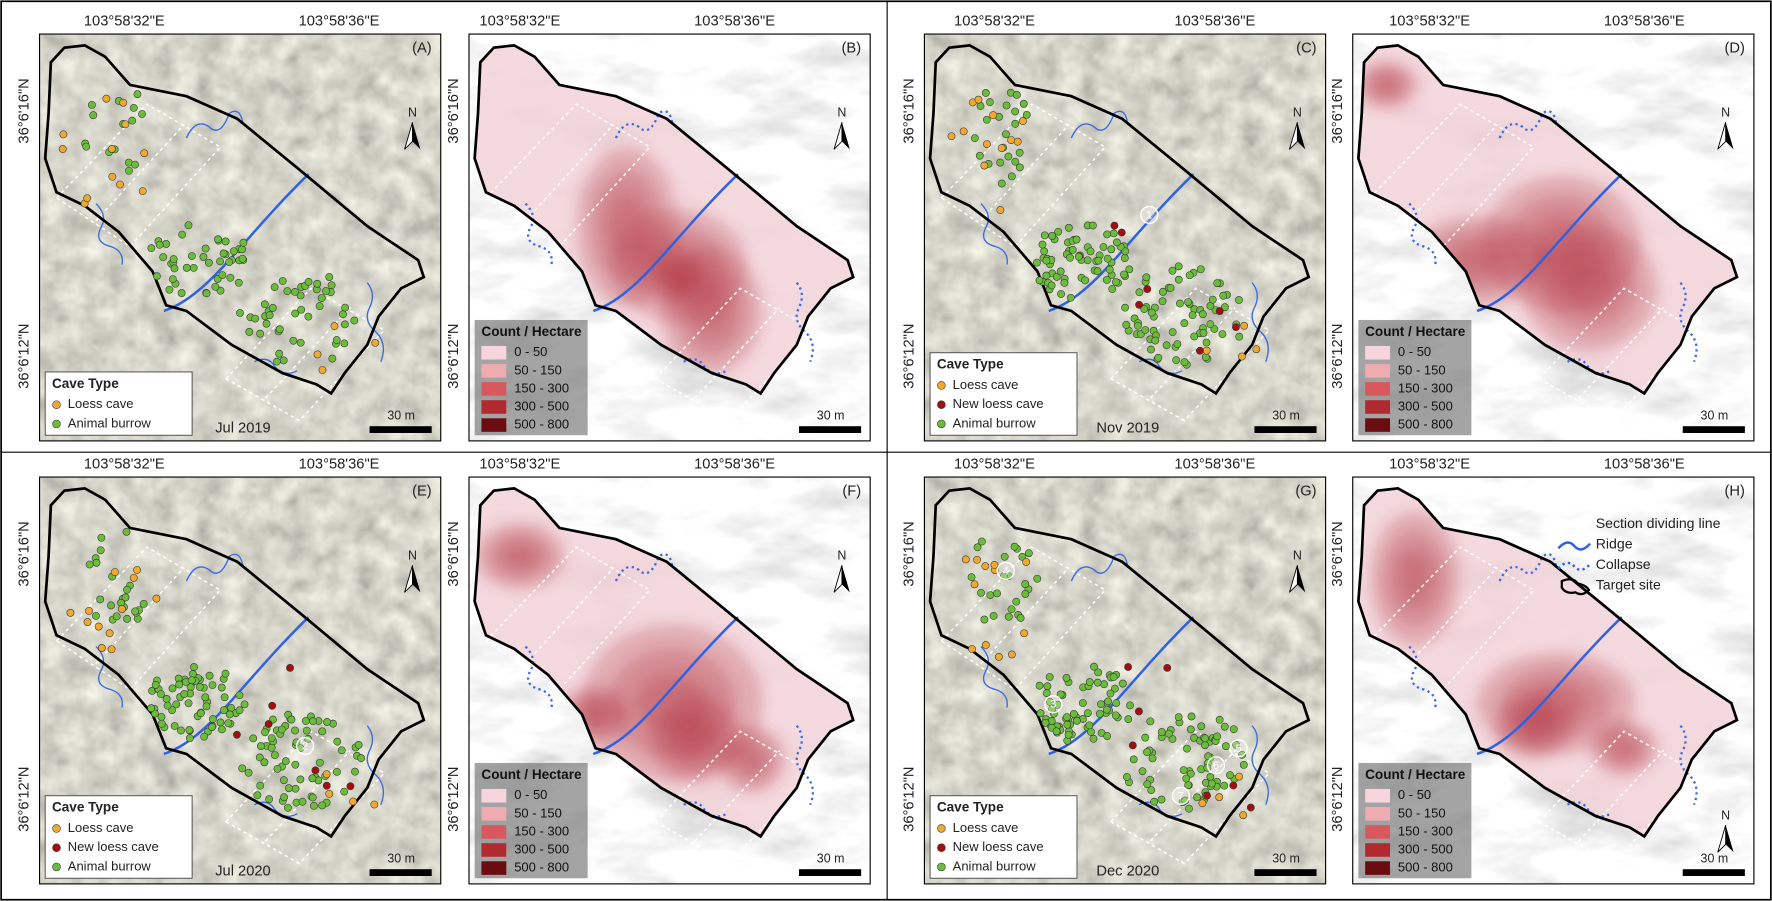 This screenshot has width=1772, height=901. I want to click on legend-box, so click(118, 403).